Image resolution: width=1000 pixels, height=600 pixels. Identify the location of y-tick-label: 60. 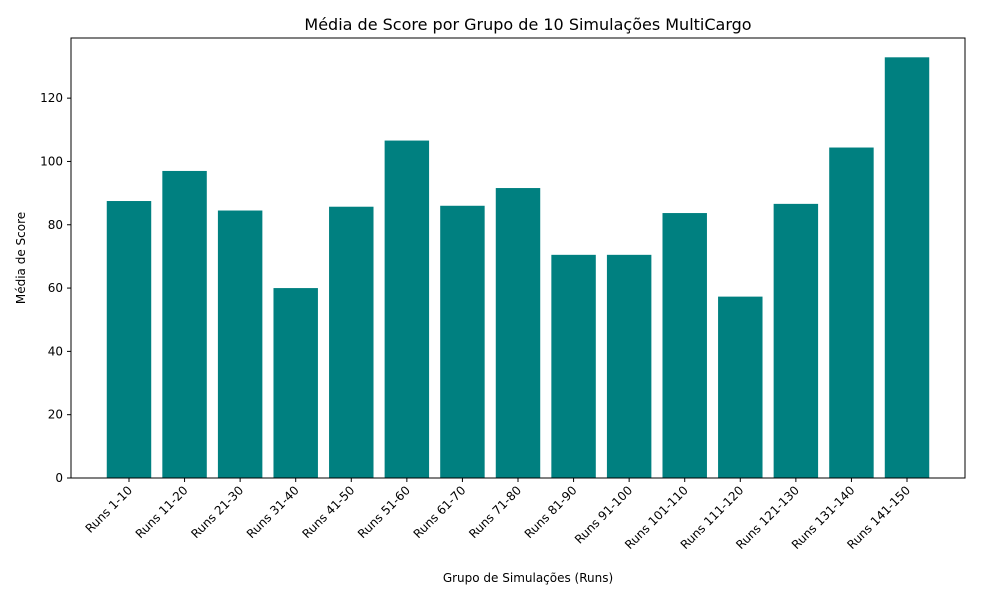
(55, 288).